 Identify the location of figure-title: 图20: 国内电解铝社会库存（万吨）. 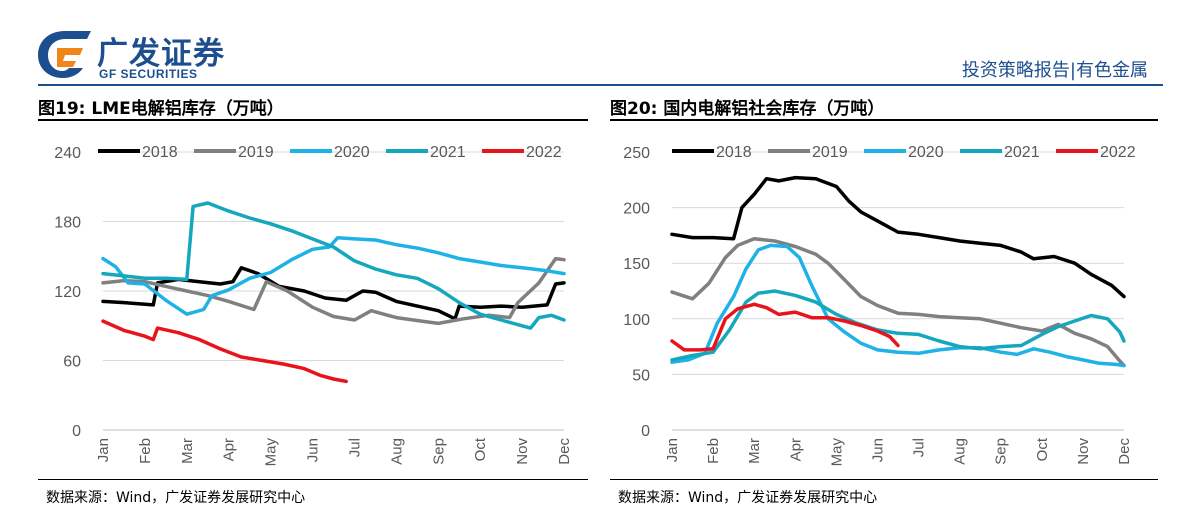
(747, 109).